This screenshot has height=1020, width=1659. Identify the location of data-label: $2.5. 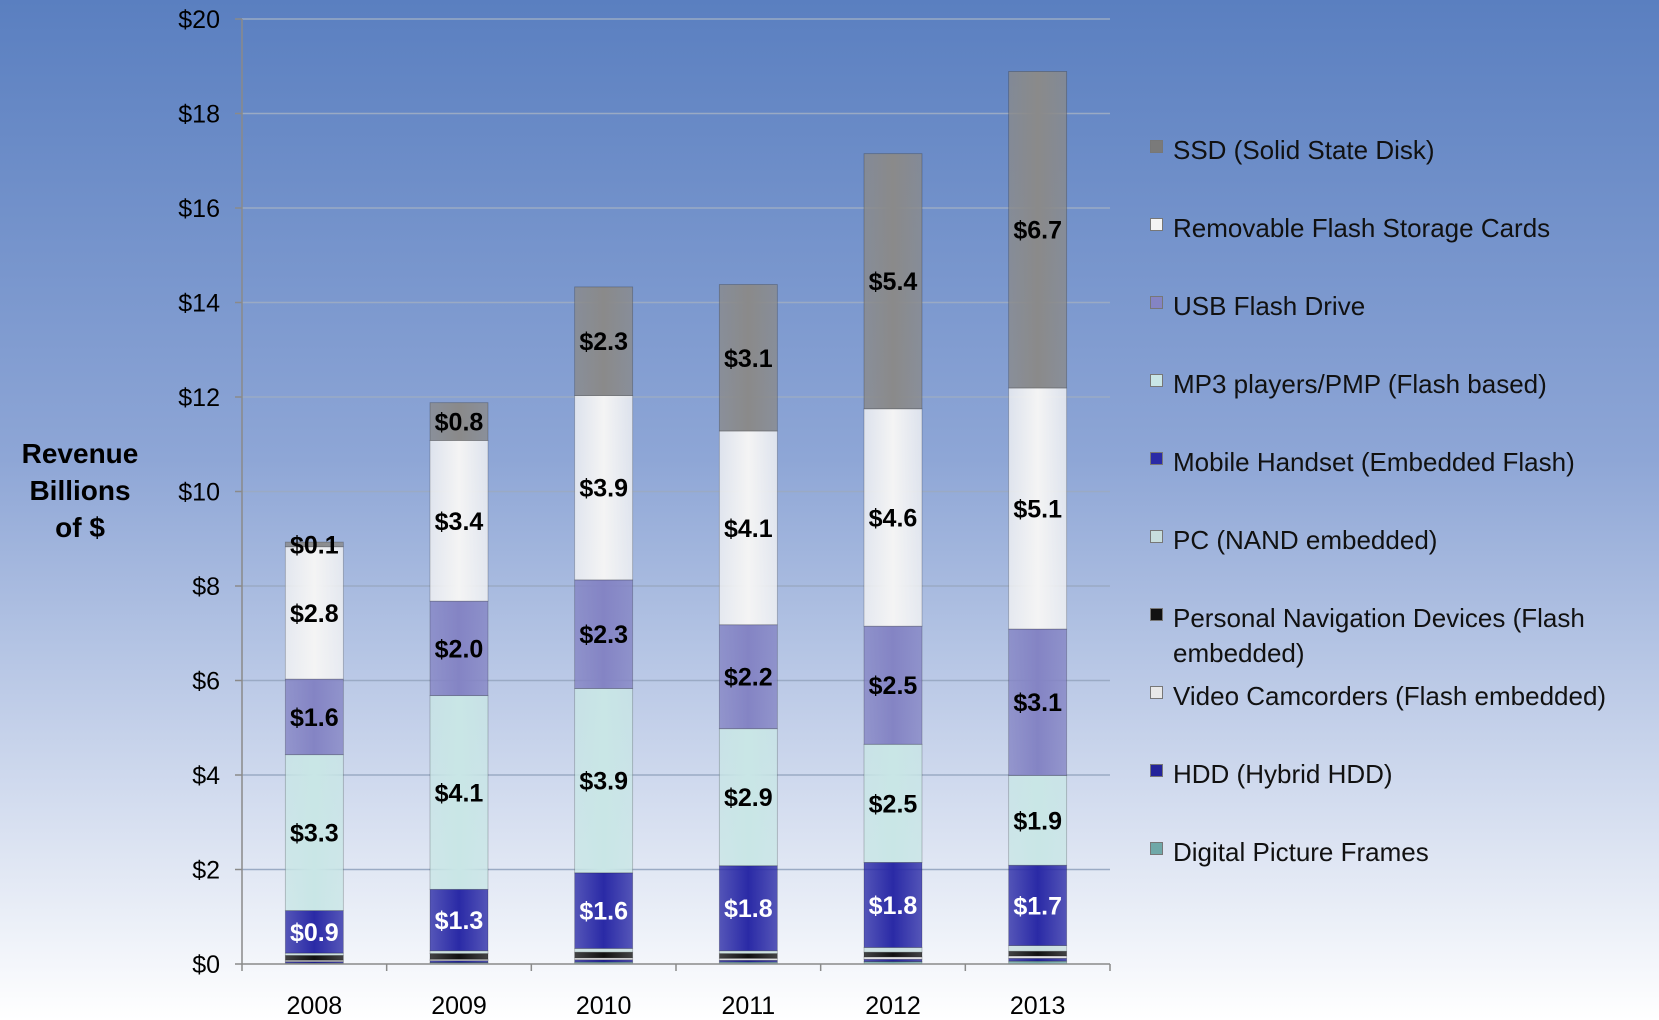
(893, 686).